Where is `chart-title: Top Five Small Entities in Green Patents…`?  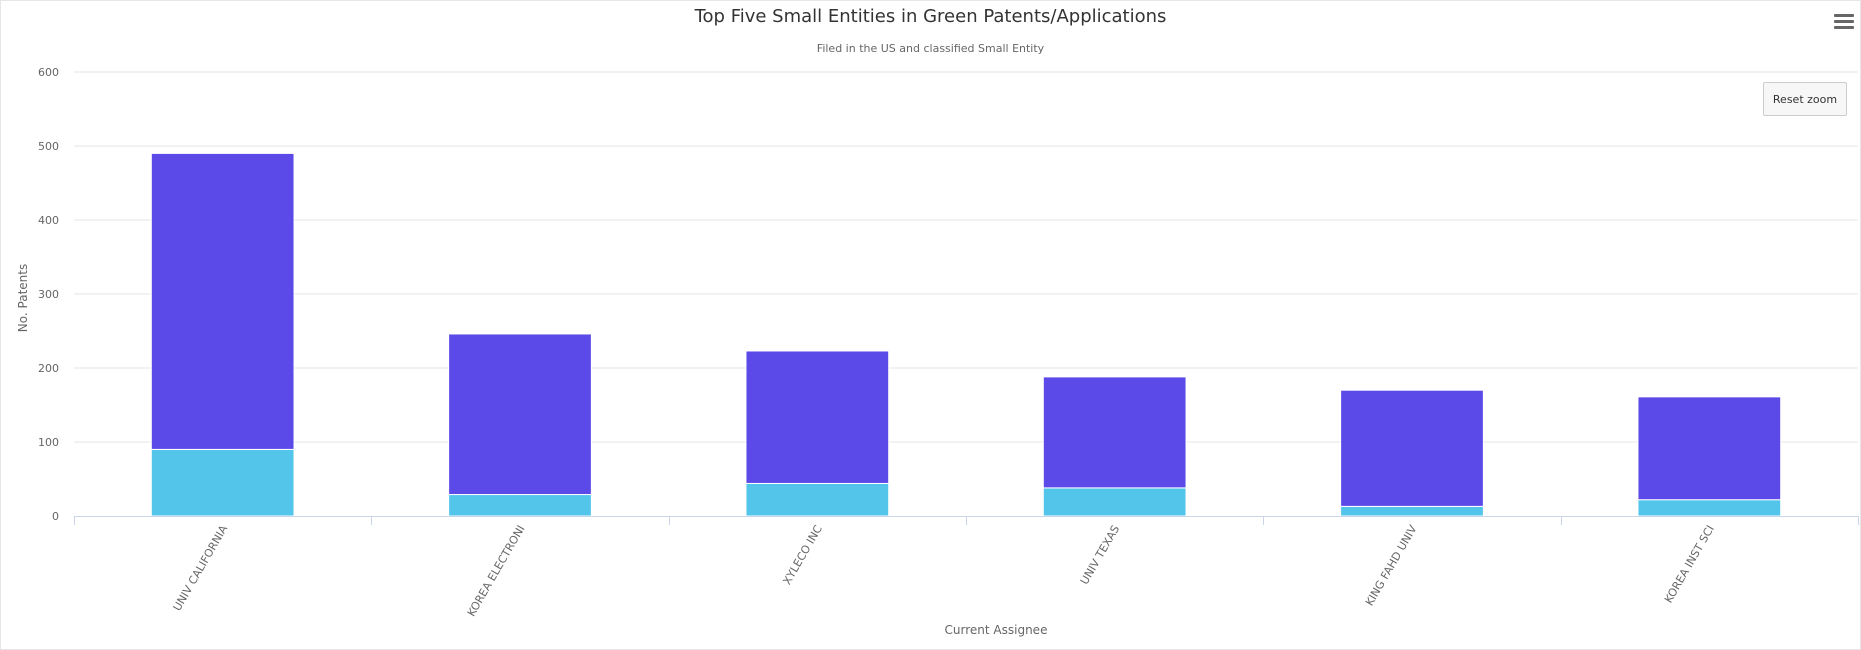 chart-title: Top Five Small Entities in Green Patents… is located at coordinates (930, 16).